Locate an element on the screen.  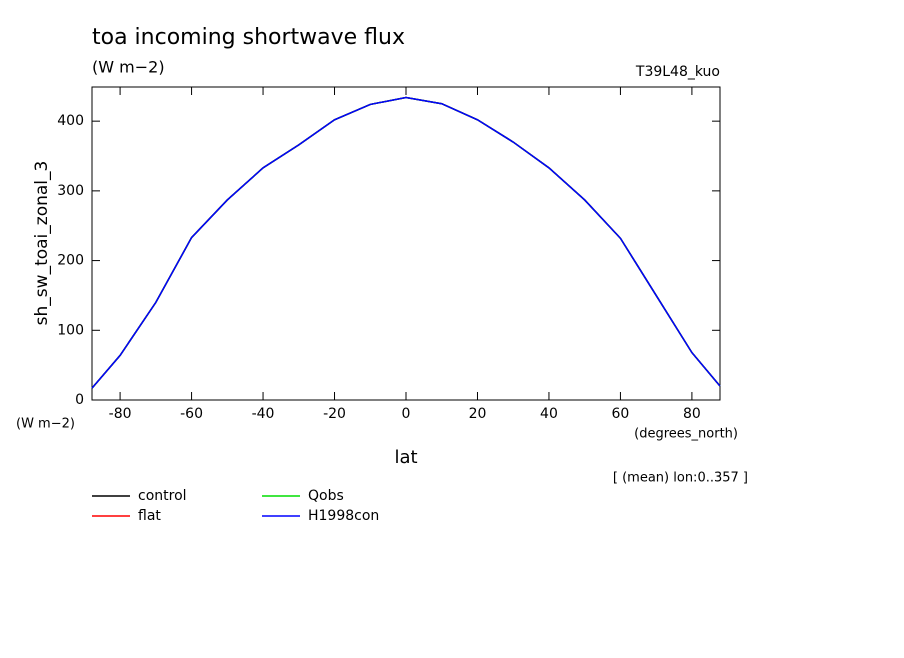
x-tick-label: 60 is located at coordinates (621, 414).